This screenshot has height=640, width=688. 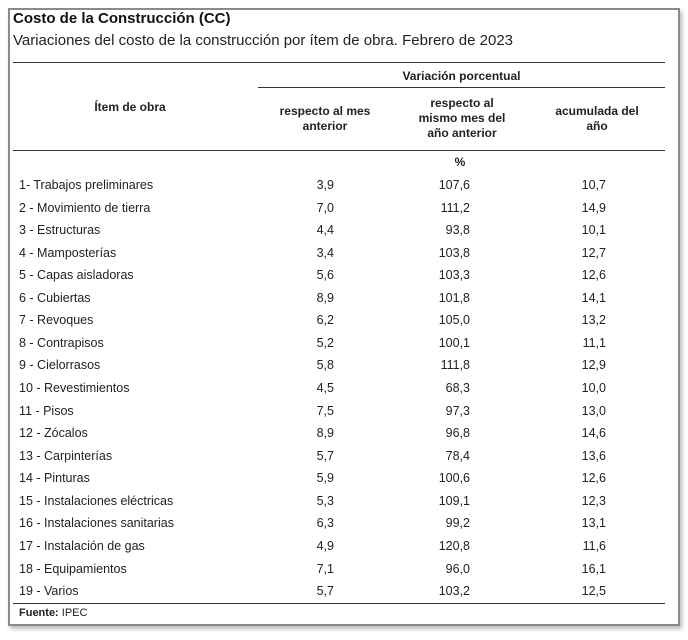 I want to click on value-cell: 99,2, so click(x=457, y=523).